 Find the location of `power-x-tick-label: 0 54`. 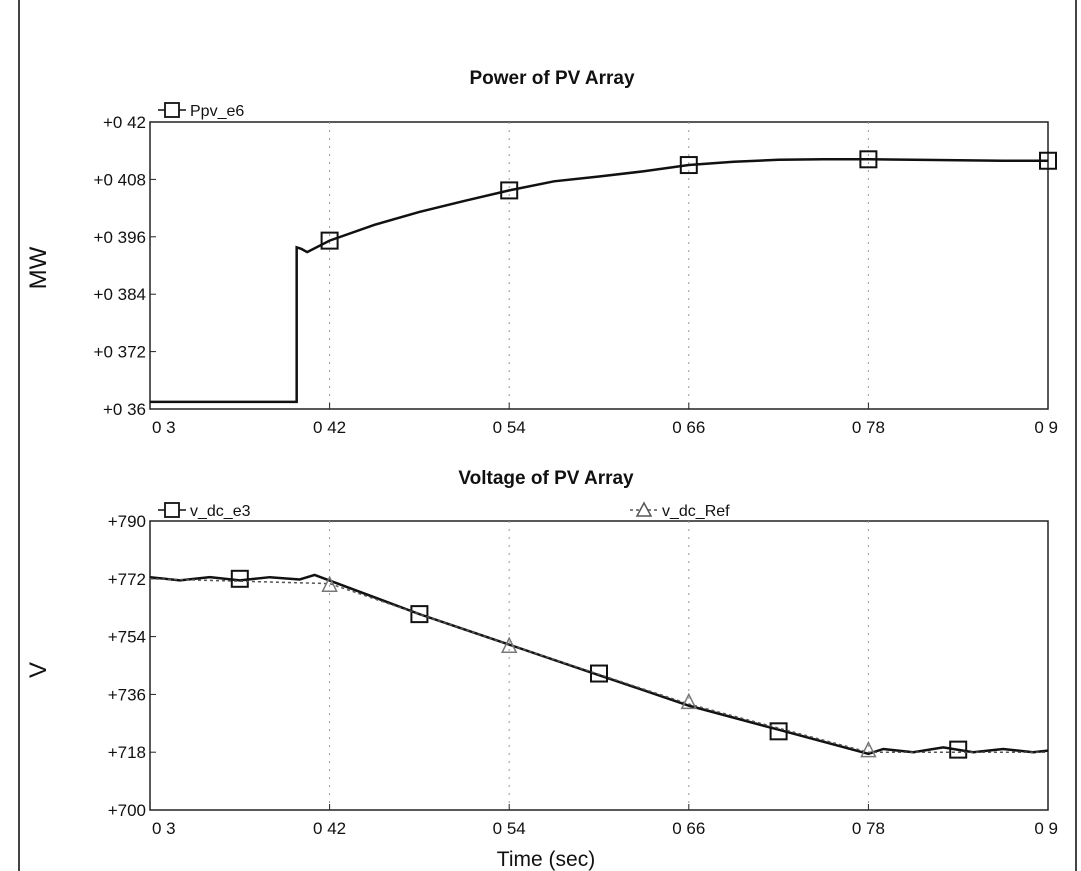

power-x-tick-label: 0 54 is located at coordinates (509, 427).